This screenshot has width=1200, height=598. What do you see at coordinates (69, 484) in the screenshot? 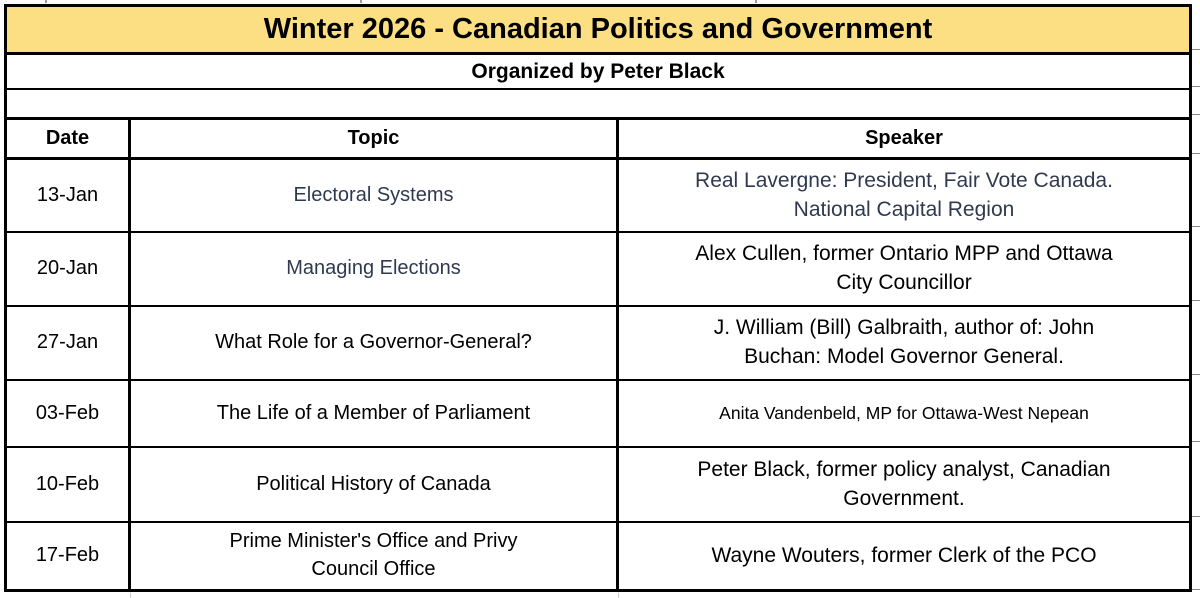
I see `date-cell: 10-Feb` at bounding box center [69, 484].